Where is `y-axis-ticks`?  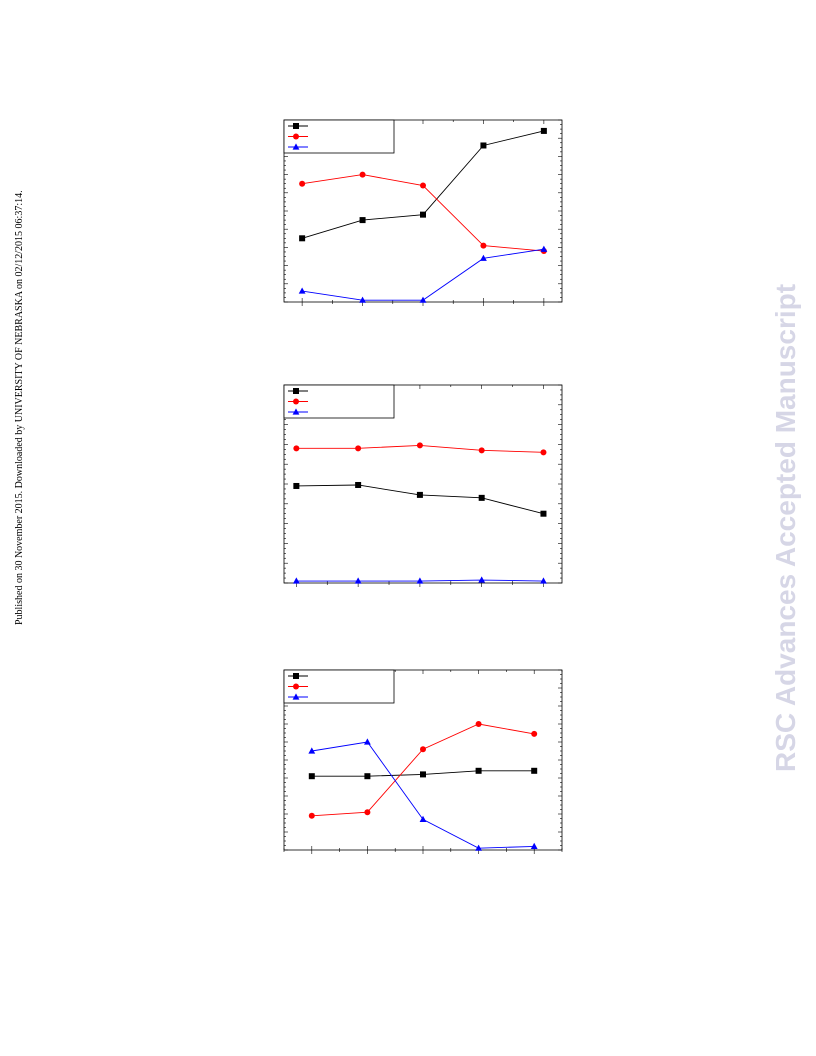
y-axis-ticks is located at coordinates (423, 211).